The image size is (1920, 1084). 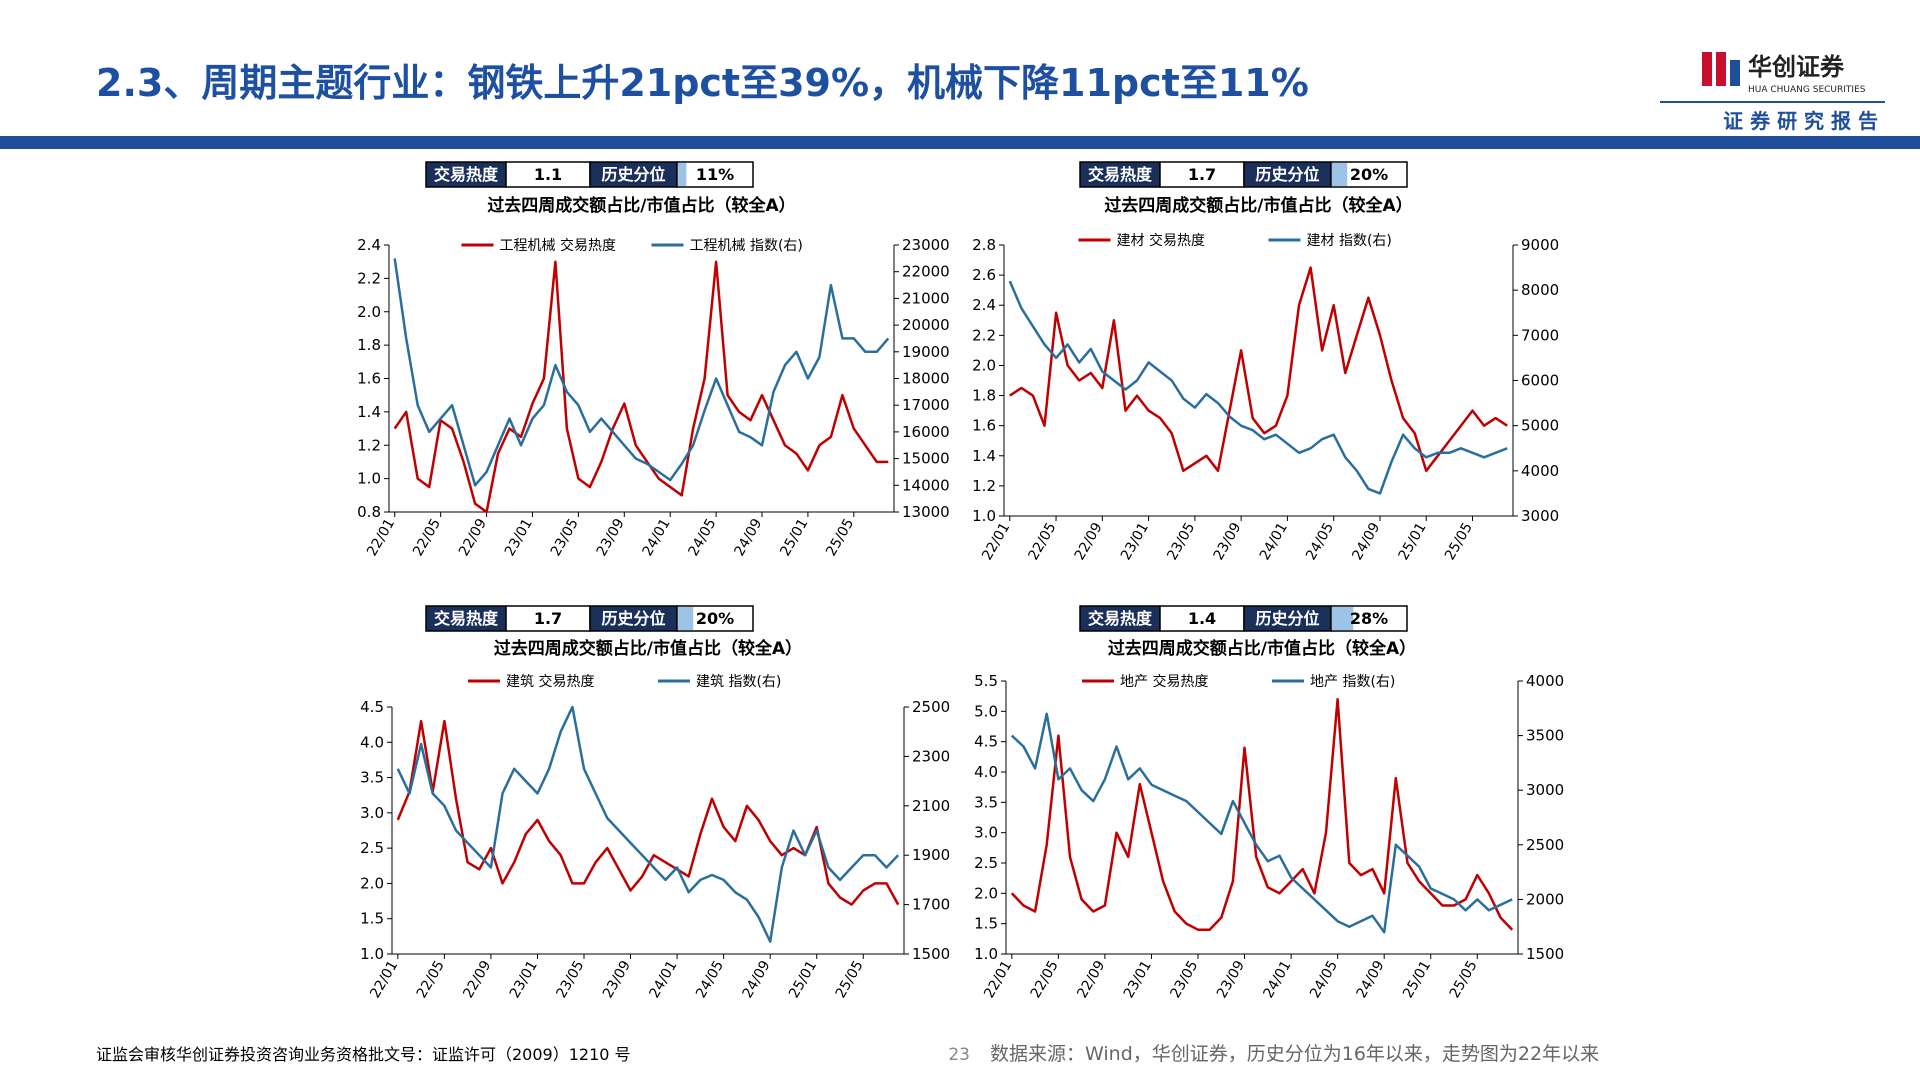 What do you see at coordinates (1164, 681) in the screenshot?
I see `legend-label: 地产 交易热度` at bounding box center [1164, 681].